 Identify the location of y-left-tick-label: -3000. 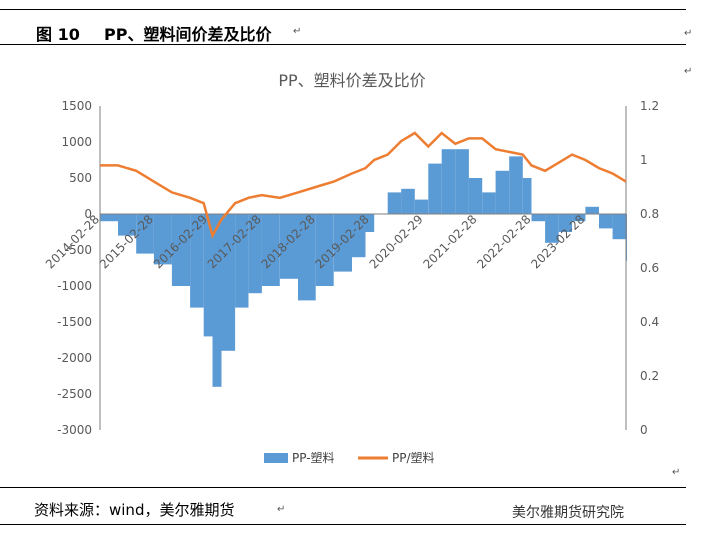
(74, 430).